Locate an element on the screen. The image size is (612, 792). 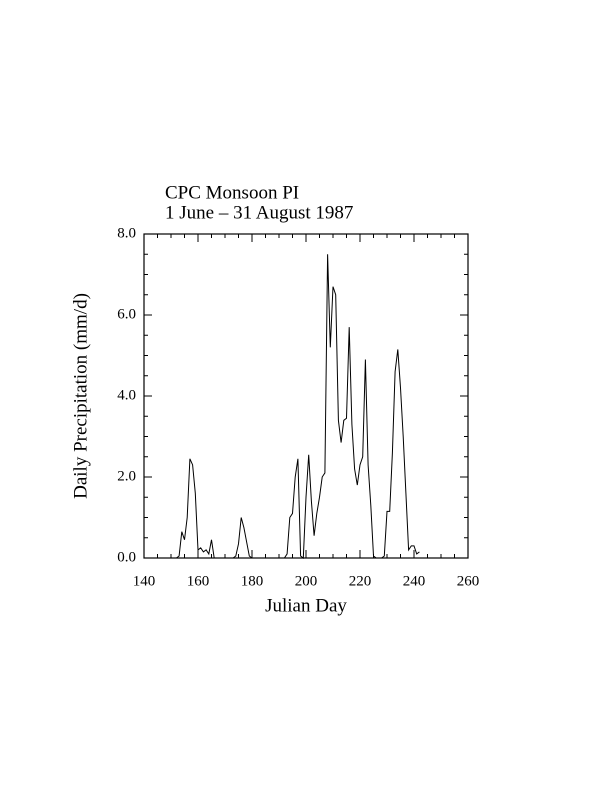
x-tick-label: 240 is located at coordinates (414, 581).